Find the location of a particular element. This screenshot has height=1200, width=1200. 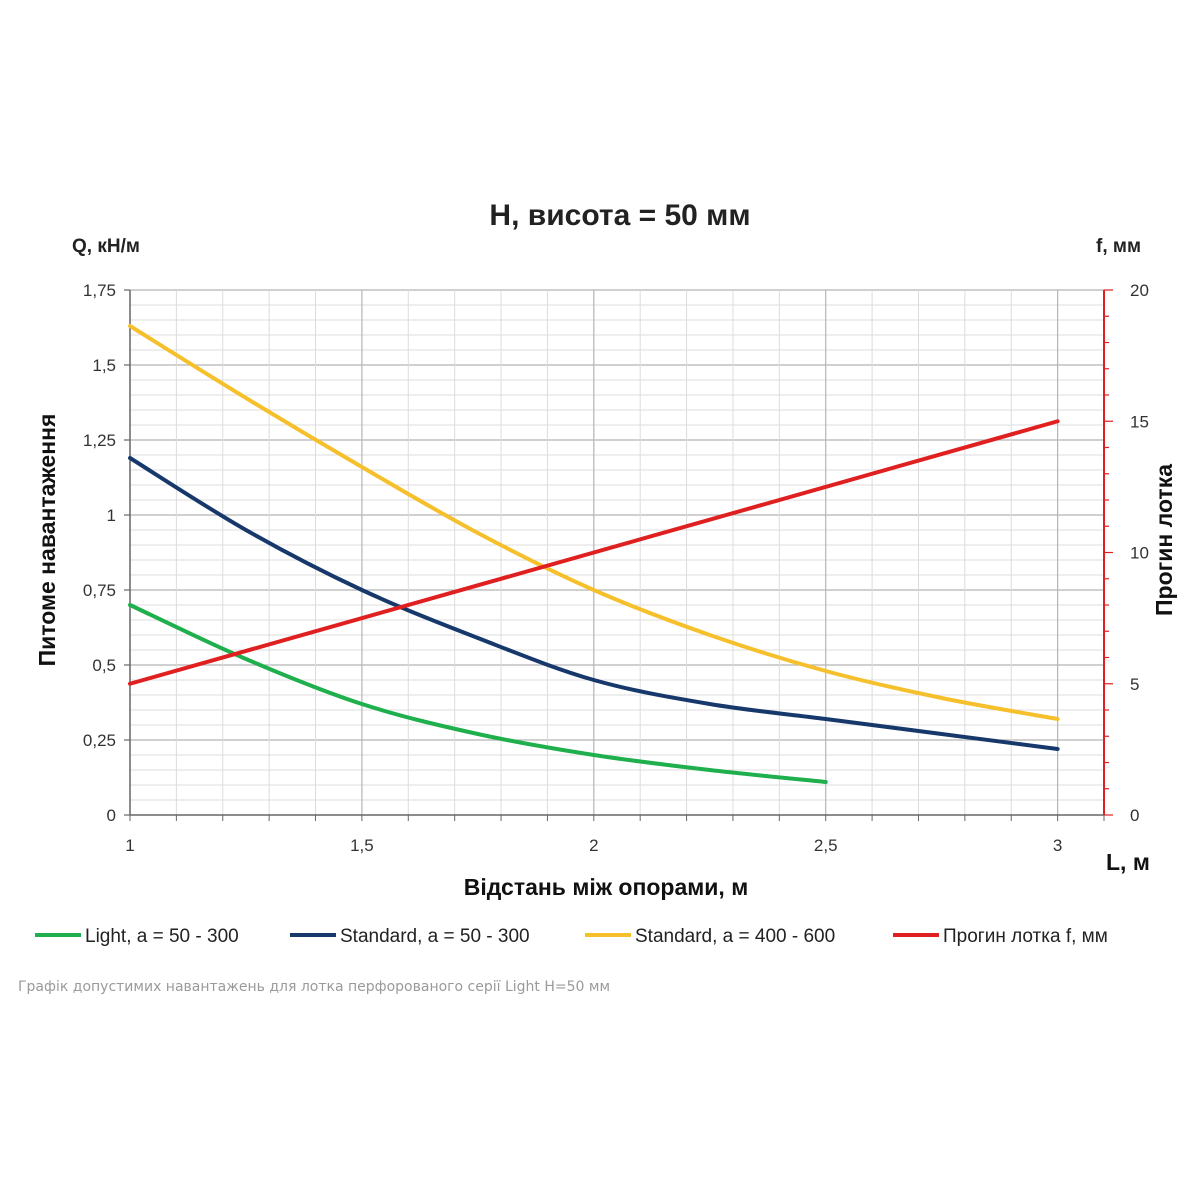

left-axis-unit: Q, кН/м is located at coordinates (106, 246).